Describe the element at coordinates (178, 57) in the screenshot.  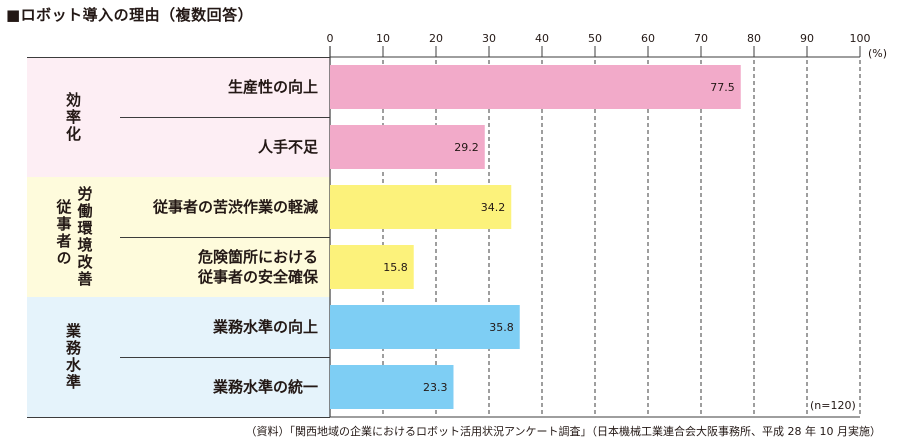
I see `panel-top-border` at that location.